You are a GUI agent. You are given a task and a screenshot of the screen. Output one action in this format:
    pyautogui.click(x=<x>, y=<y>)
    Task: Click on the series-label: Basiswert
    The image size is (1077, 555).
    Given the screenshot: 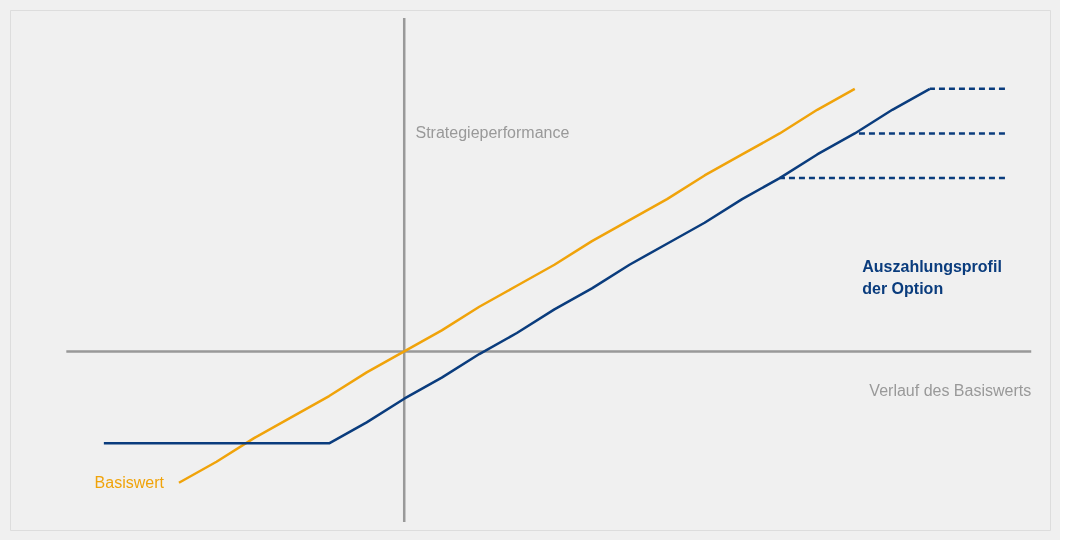 What is the action you would take?
    pyautogui.click(x=129, y=482)
    